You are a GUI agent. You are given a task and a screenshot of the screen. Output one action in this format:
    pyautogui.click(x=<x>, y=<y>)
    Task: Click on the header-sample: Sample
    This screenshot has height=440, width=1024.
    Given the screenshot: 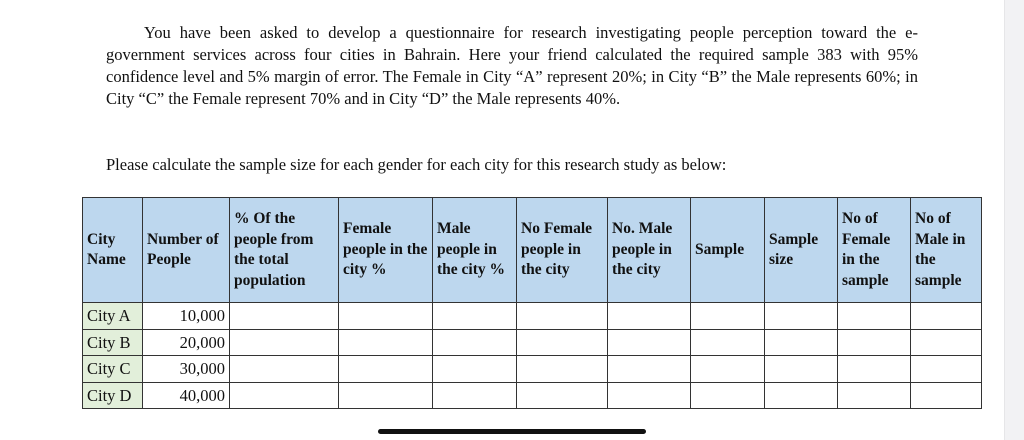 What is the action you would take?
    pyautogui.click(x=727, y=250)
    